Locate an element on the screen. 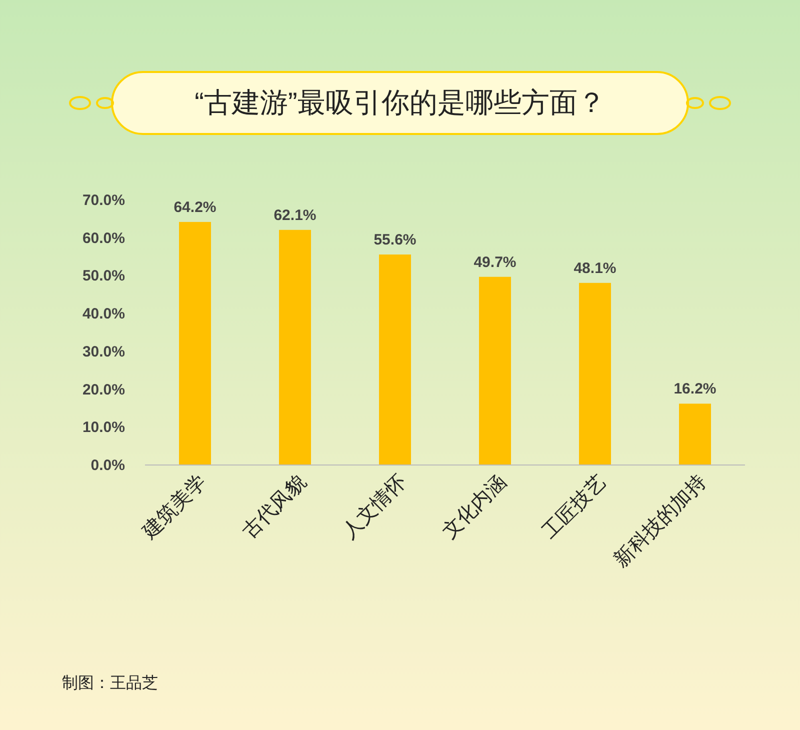  data-label: 48.1% is located at coordinates (595, 268).